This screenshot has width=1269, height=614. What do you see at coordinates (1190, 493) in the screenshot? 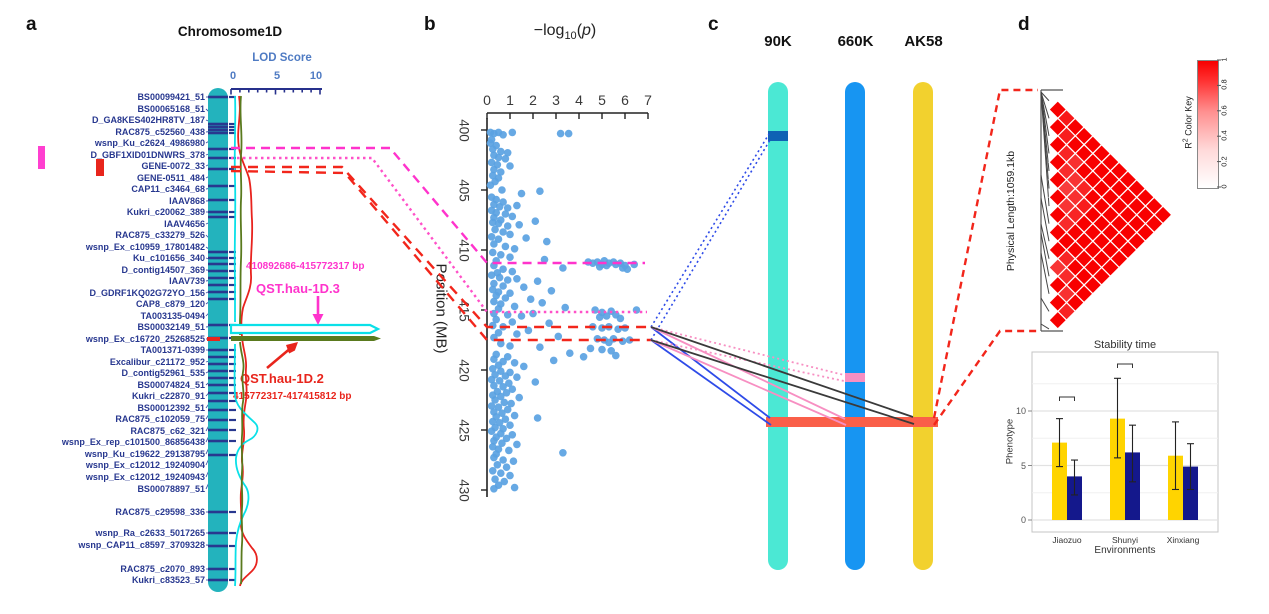
I see `bar-navy-haplotype-xinxiang` at bounding box center [1190, 493].